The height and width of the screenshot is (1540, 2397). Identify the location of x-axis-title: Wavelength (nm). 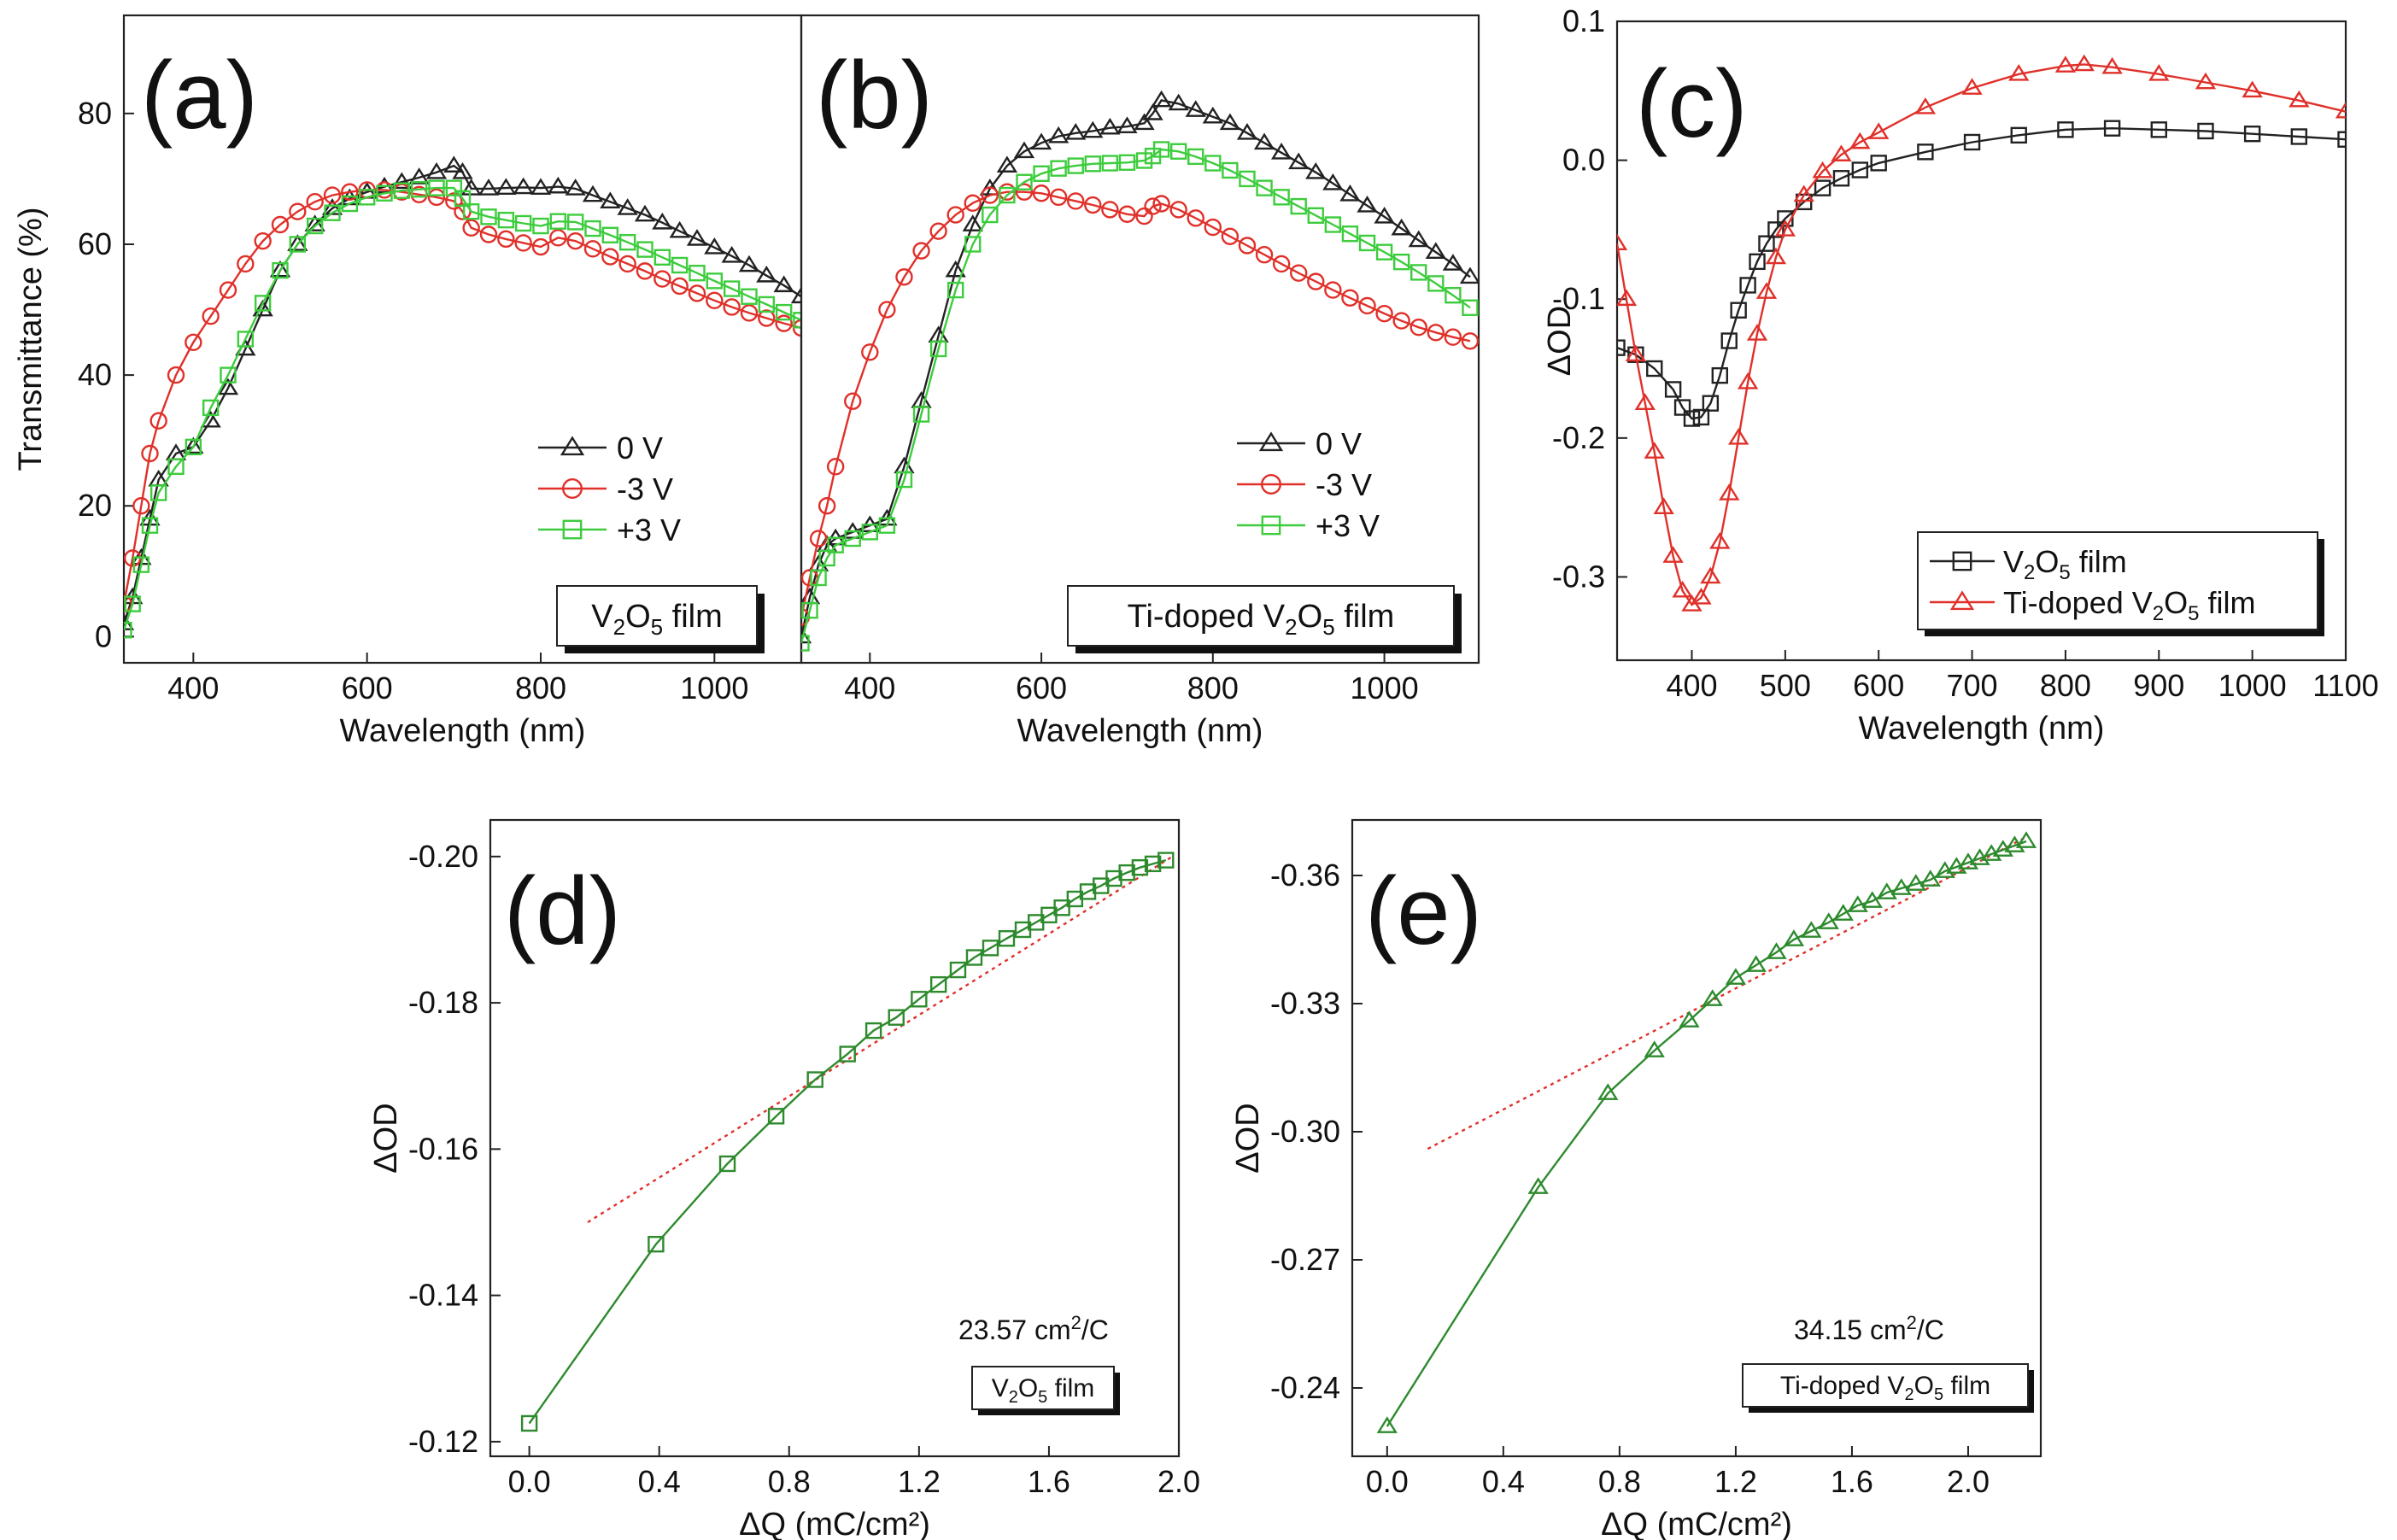
(1982, 729).